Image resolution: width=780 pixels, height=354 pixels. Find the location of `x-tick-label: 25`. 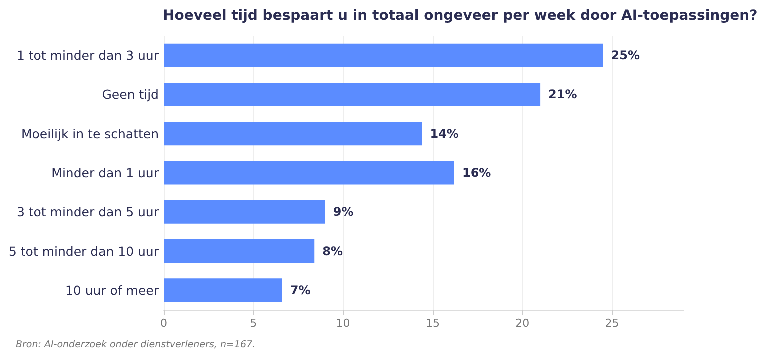

x-tick-label: 25 is located at coordinates (612, 323).